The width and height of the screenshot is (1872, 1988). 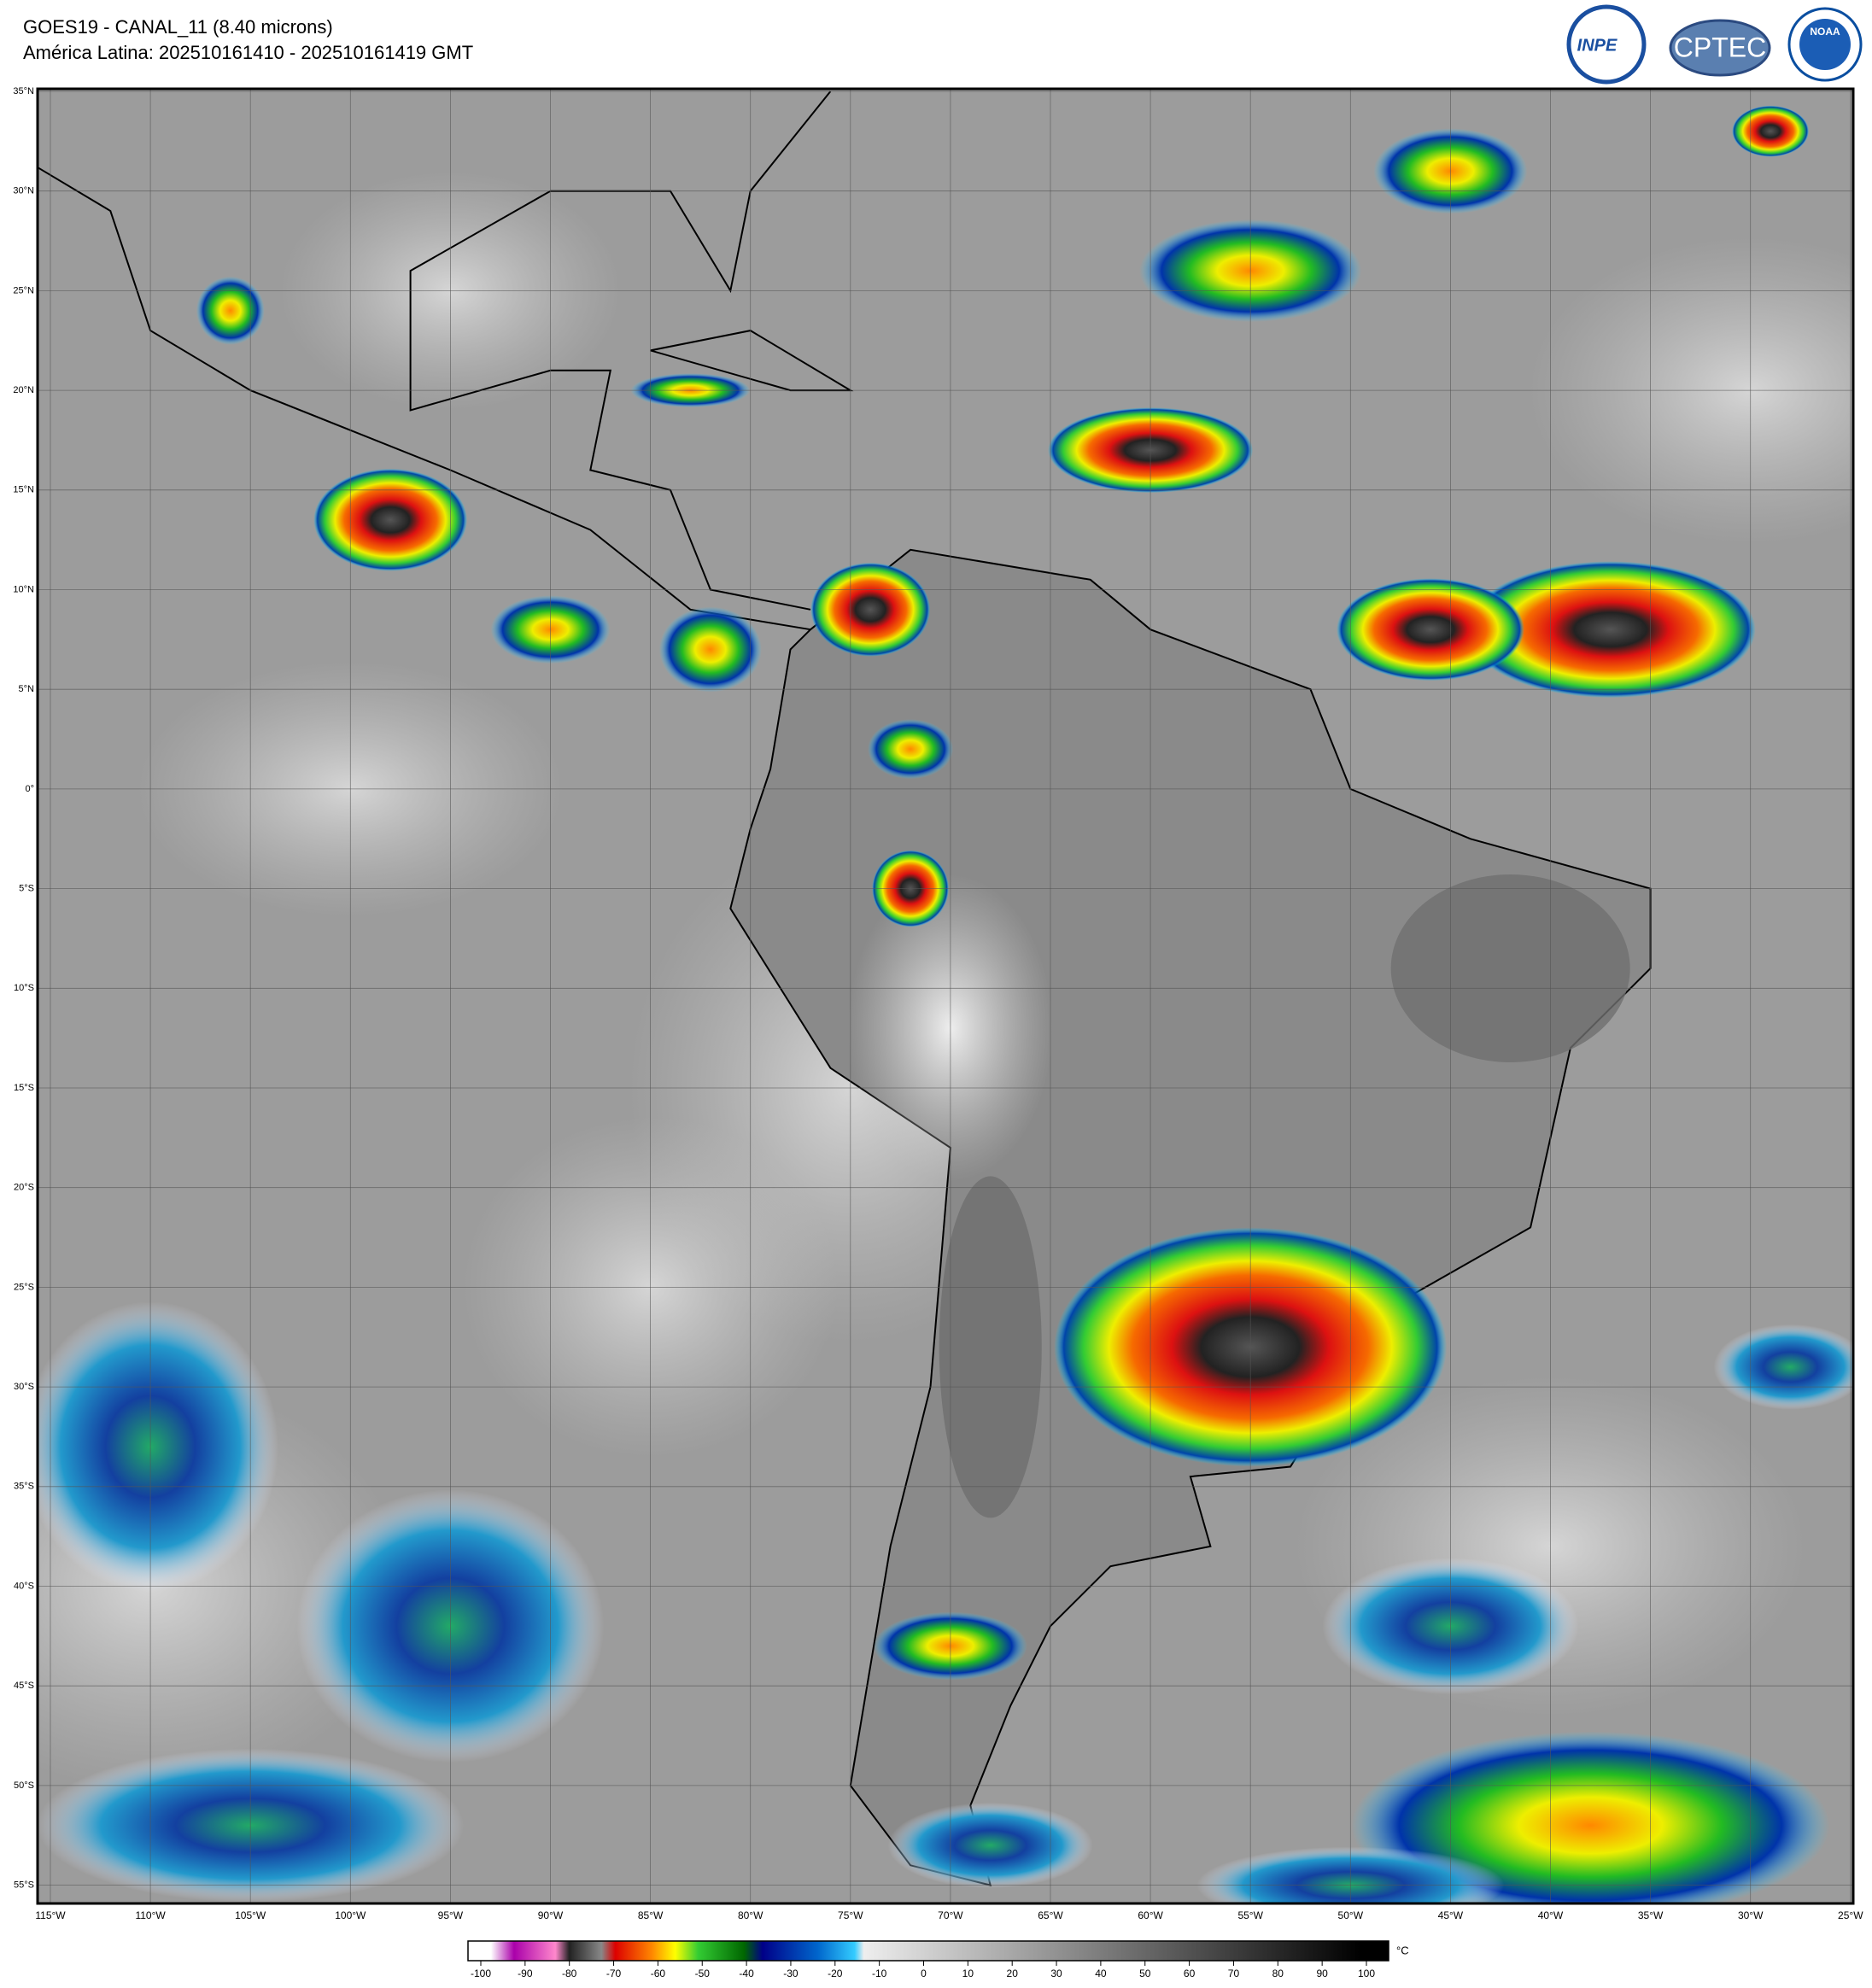 What do you see at coordinates (1551, 1915) in the screenshot?
I see `lon-label: 40°W` at bounding box center [1551, 1915].